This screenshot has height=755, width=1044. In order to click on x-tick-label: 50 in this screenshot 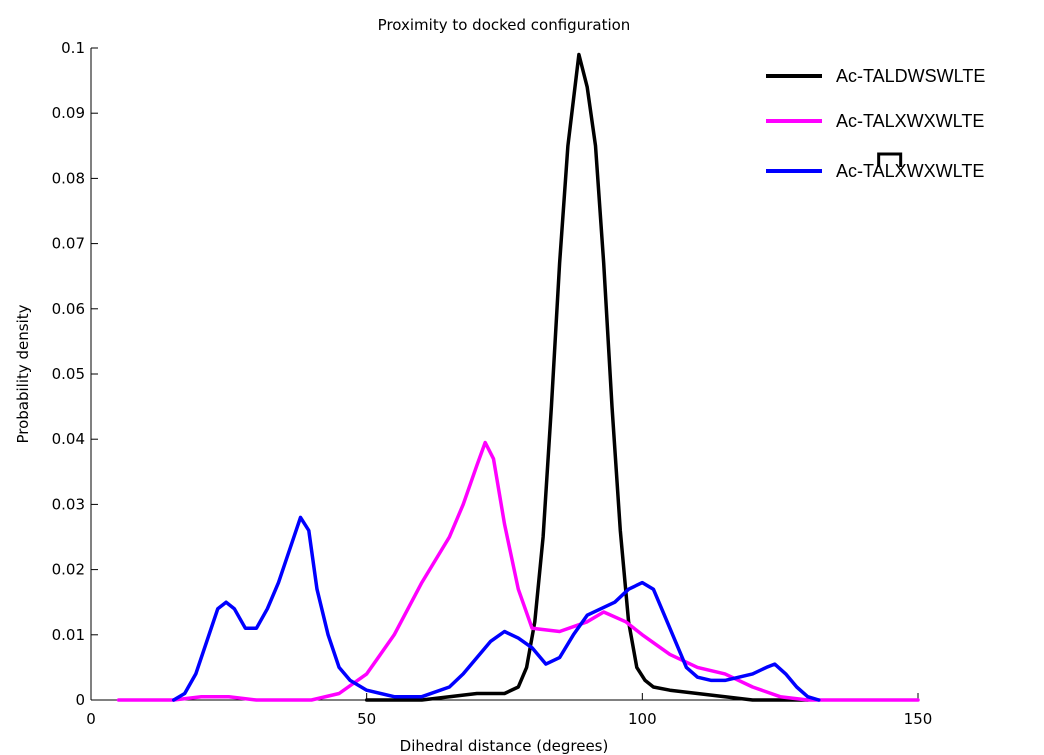, I will do `click(366, 719)`.